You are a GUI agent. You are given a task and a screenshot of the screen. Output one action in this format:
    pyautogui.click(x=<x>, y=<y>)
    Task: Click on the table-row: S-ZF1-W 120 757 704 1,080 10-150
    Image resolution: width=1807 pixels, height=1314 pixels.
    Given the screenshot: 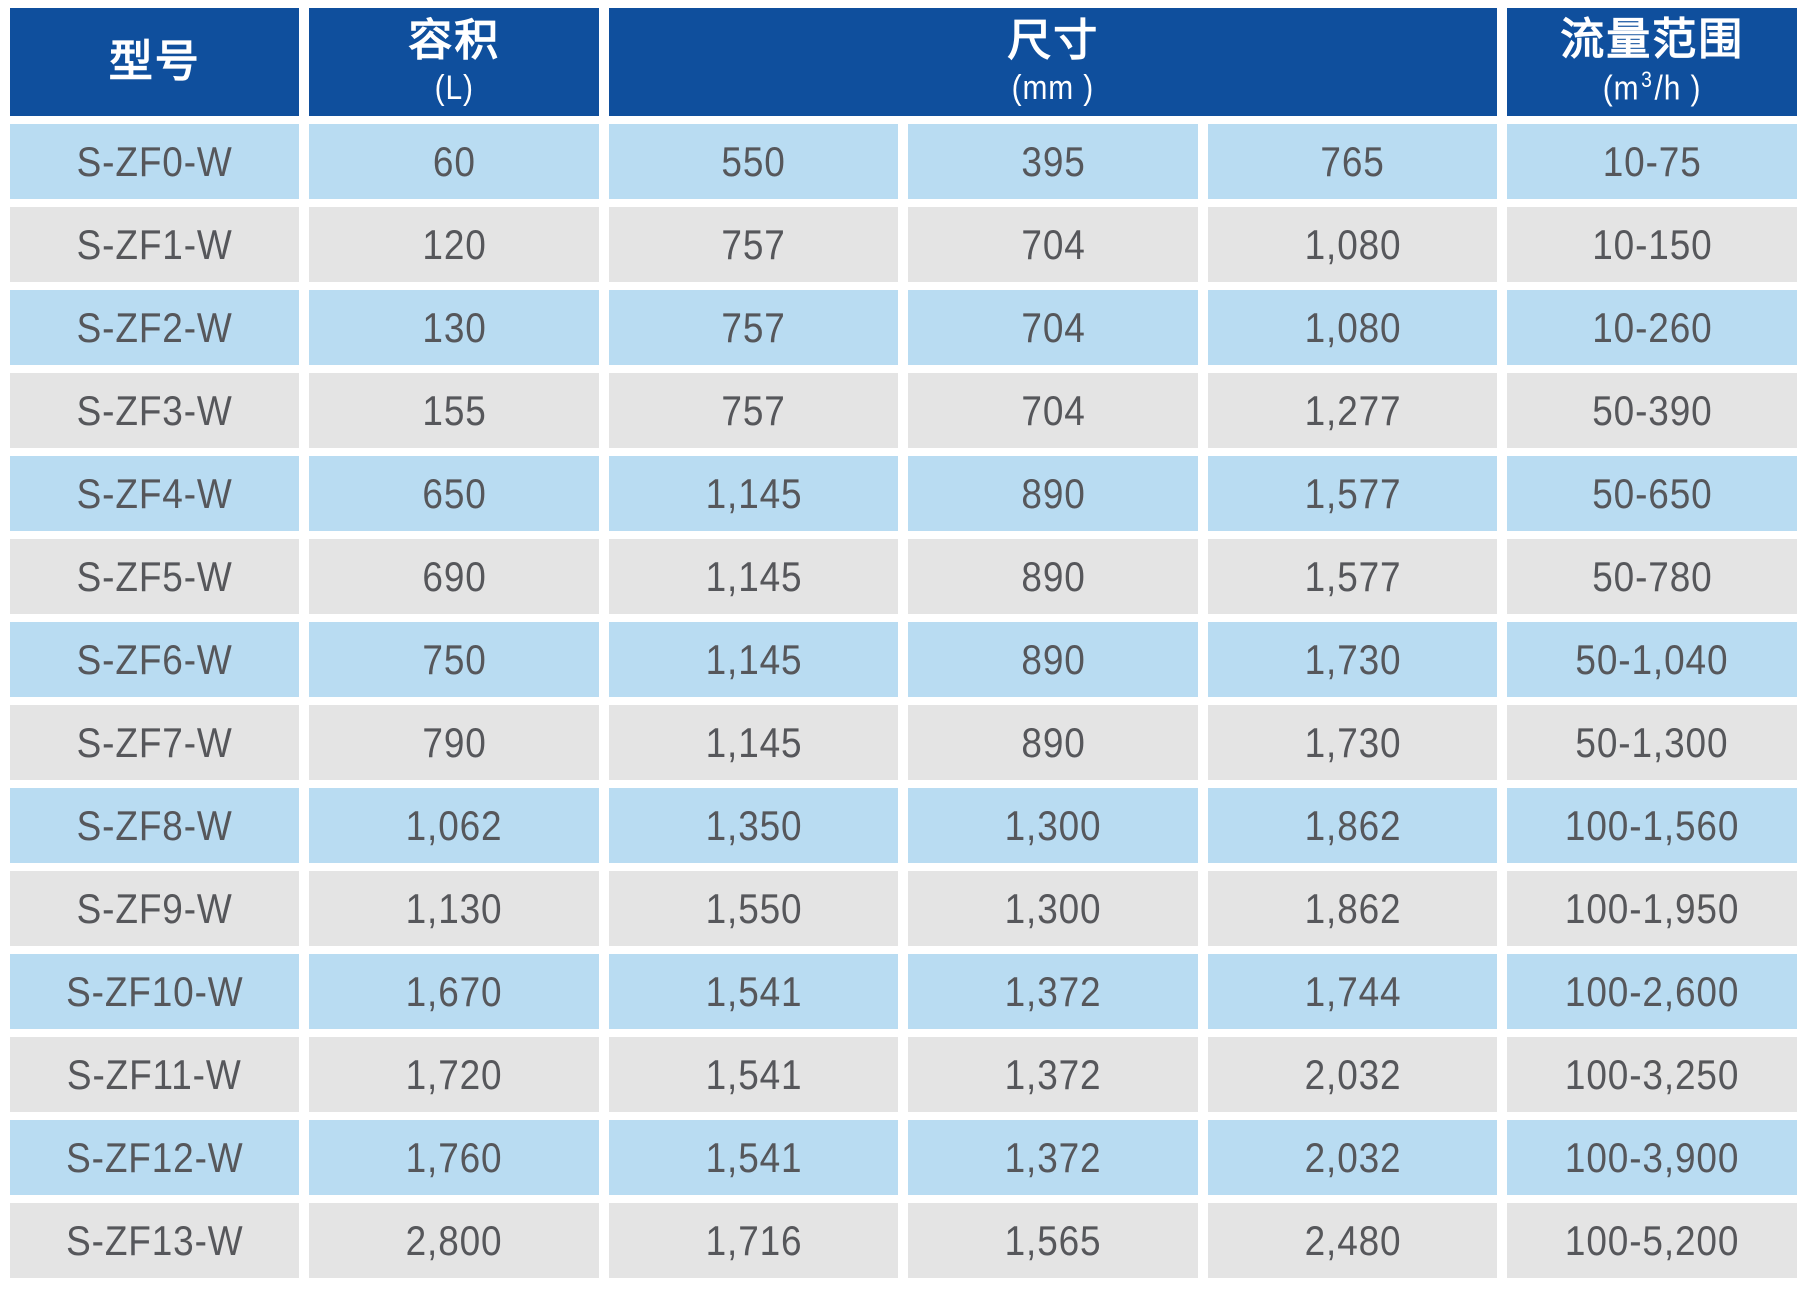 What is the action you would take?
    pyautogui.click(x=903, y=244)
    